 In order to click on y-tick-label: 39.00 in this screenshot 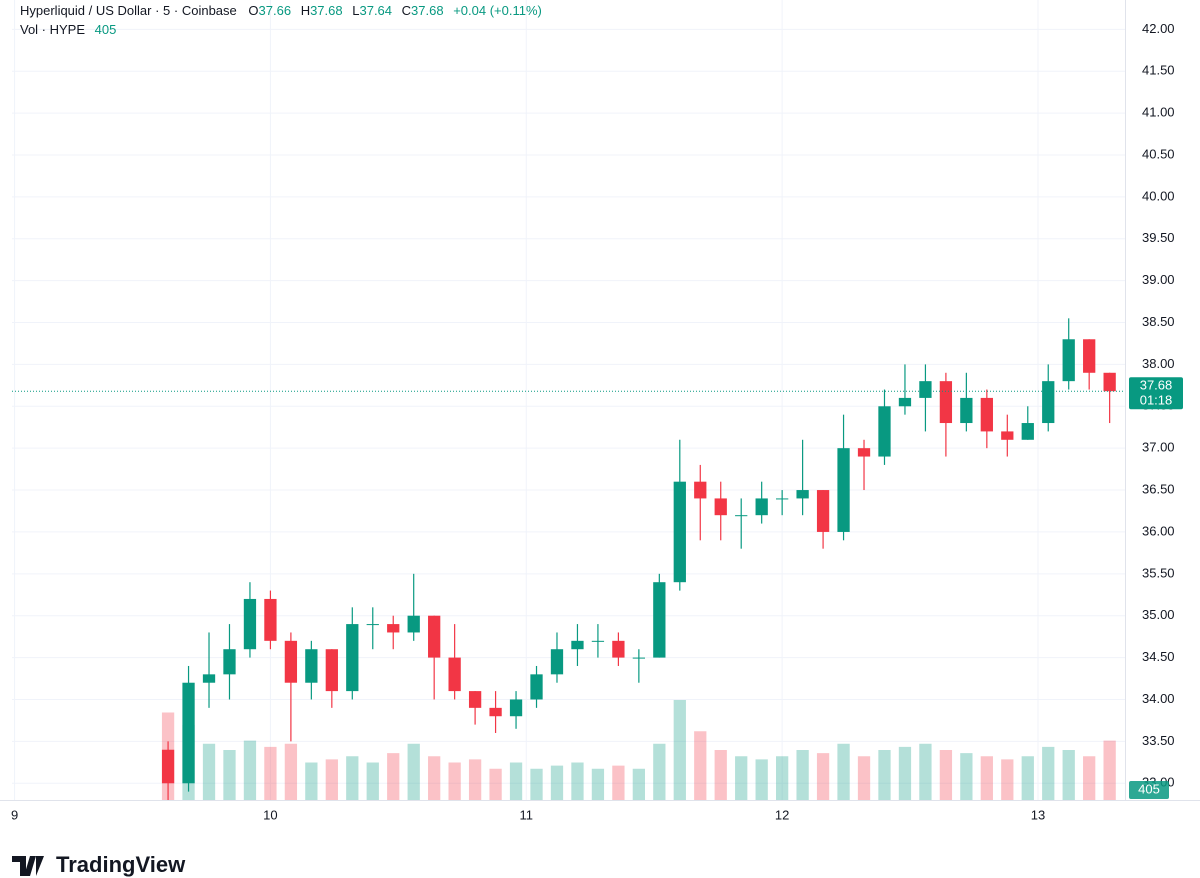, I will do `click(1158, 279)`.